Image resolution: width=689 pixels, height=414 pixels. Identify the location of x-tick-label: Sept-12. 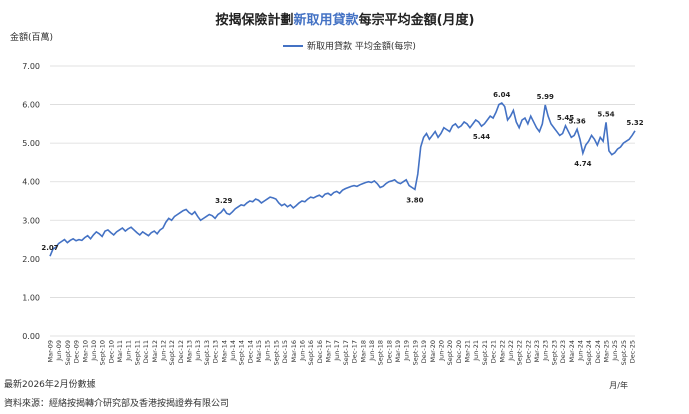
(172, 352).